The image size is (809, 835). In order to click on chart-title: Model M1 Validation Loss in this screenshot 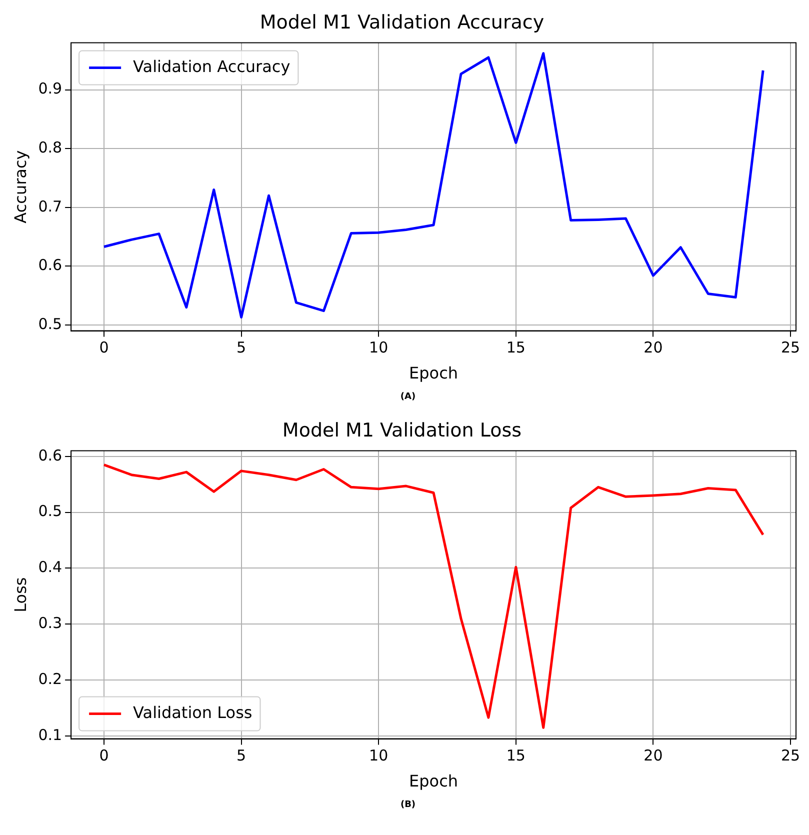, I will do `click(402, 430)`.